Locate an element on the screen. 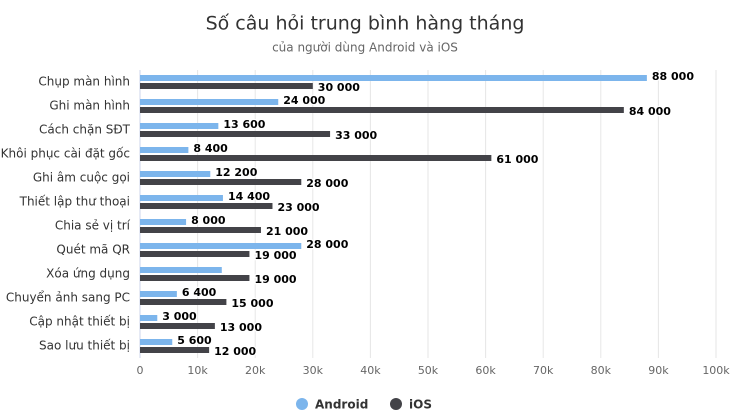 This screenshot has width=730, height=418. data-label: 5 600 is located at coordinates (194, 340).